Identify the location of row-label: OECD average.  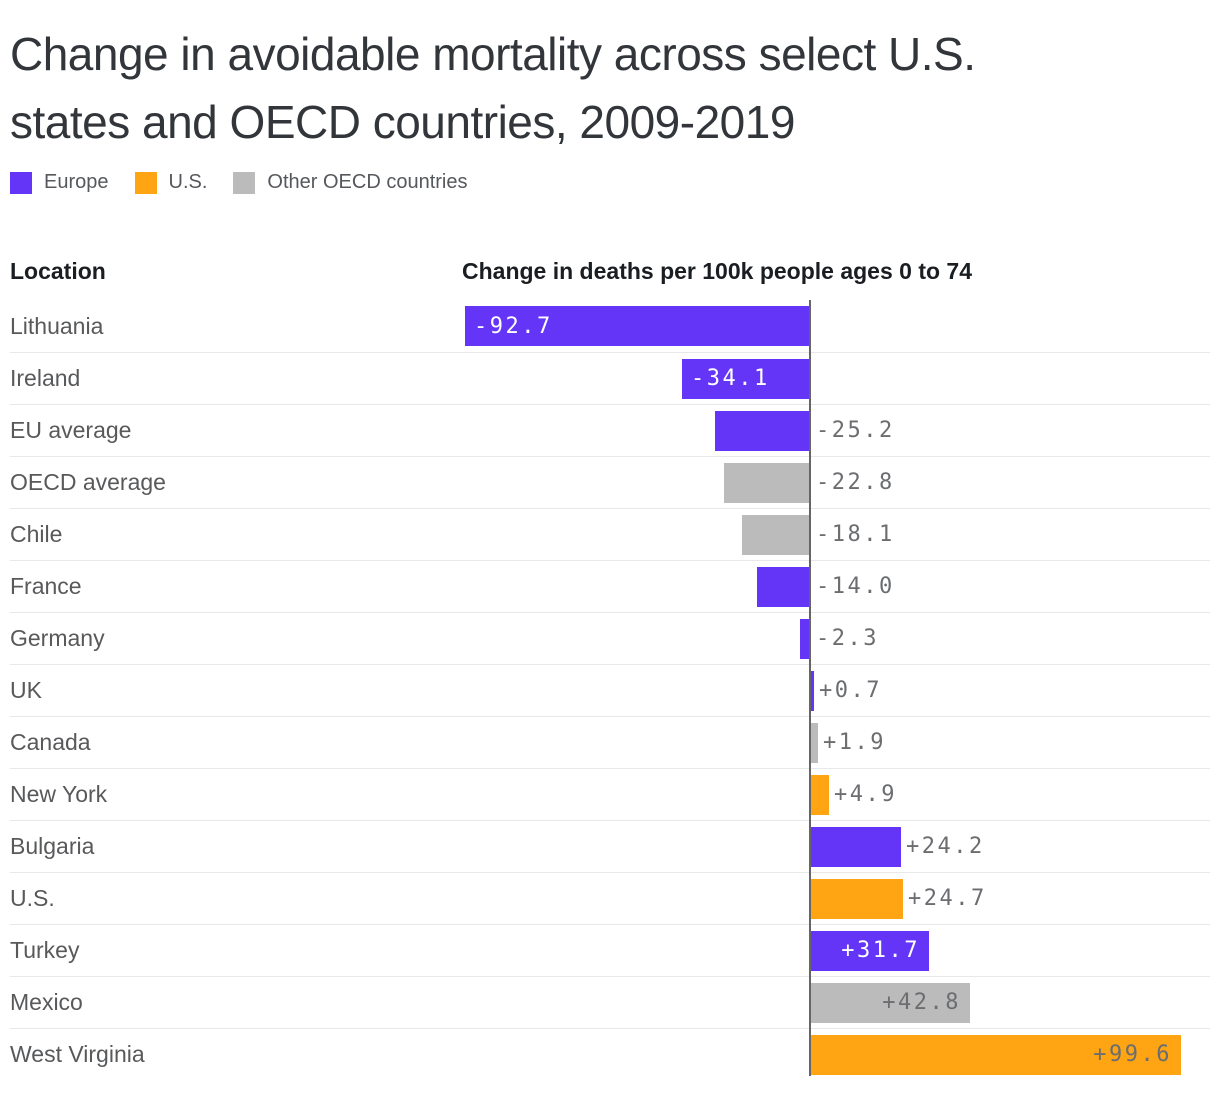
(88, 482).